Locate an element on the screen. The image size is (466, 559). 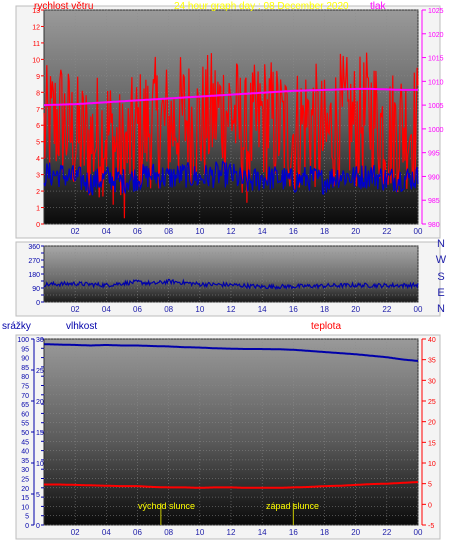
y-left-tick-label: 180 is located at coordinates (34, 275).